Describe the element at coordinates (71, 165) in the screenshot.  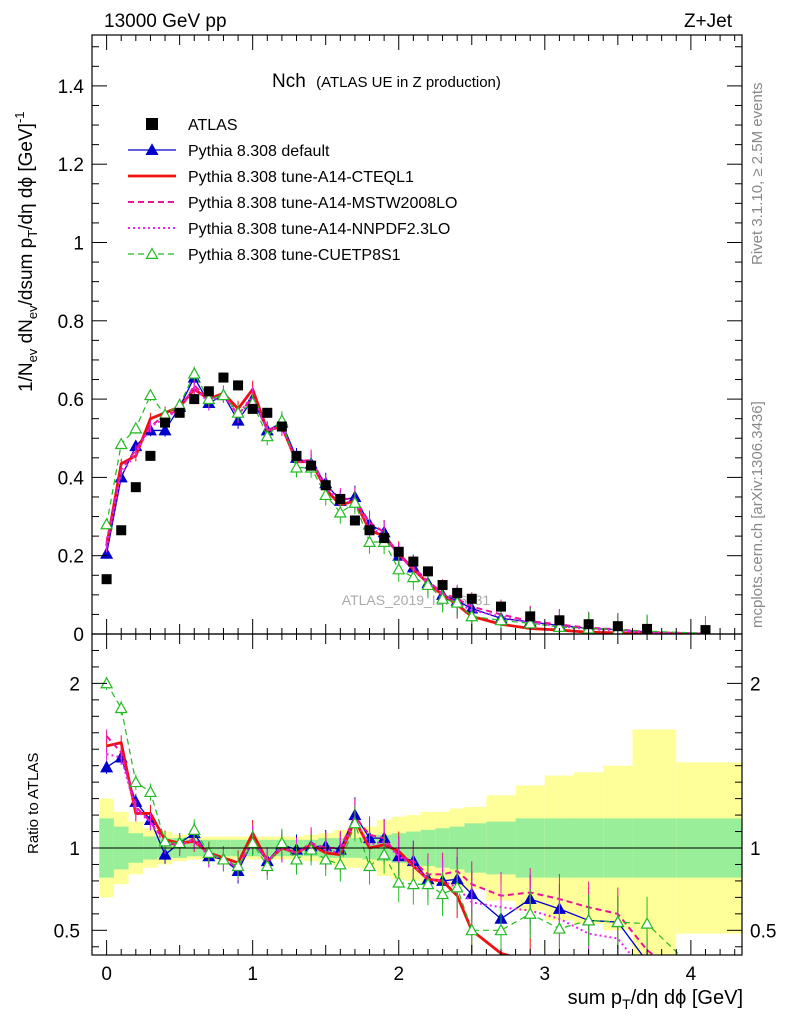
I see `y-tick-label: 1.2` at that location.